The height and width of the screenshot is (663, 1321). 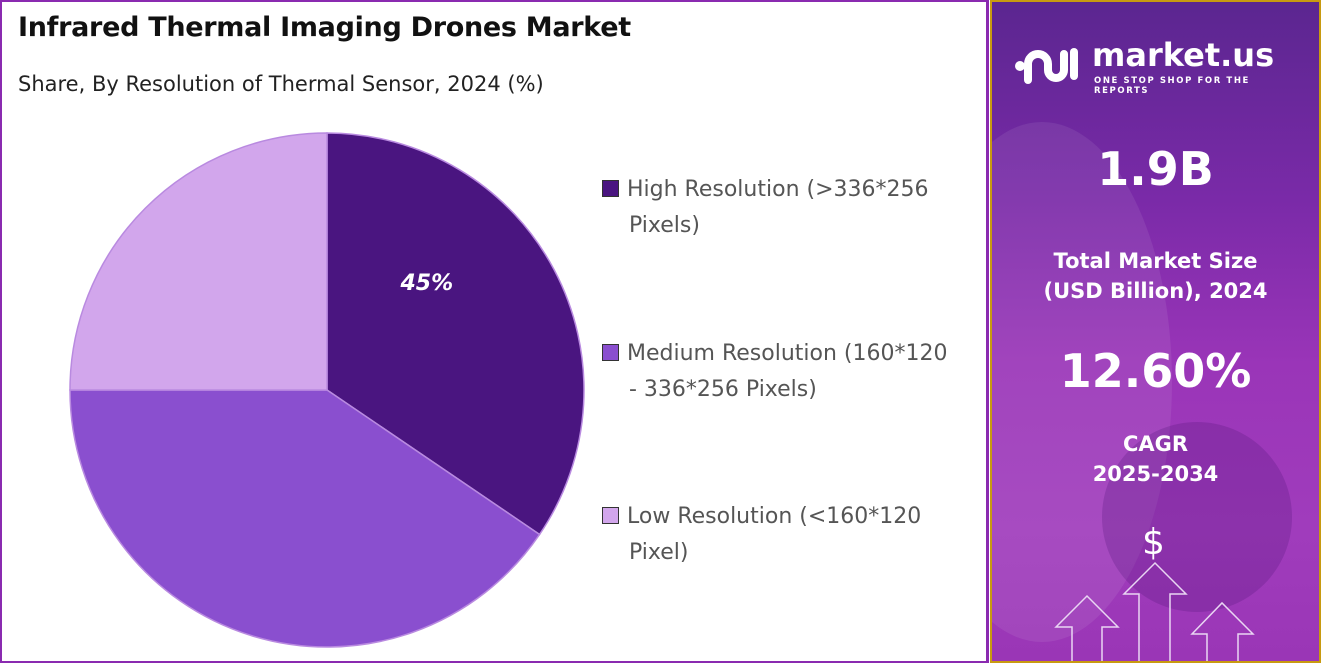 I want to click on market-size-label: (USD Billion), 2024, so click(x=1155, y=291).